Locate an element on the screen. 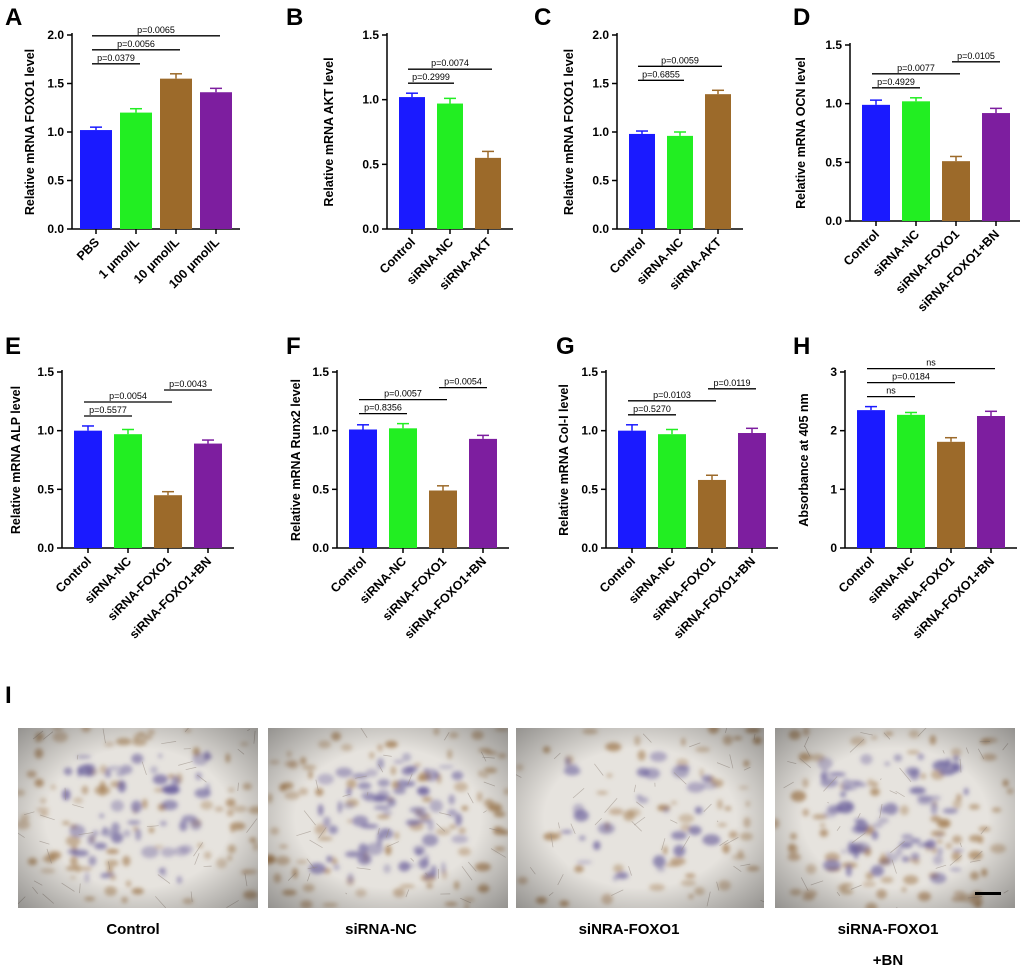  p-value-label: p=0.0059 is located at coordinates (680, 60).